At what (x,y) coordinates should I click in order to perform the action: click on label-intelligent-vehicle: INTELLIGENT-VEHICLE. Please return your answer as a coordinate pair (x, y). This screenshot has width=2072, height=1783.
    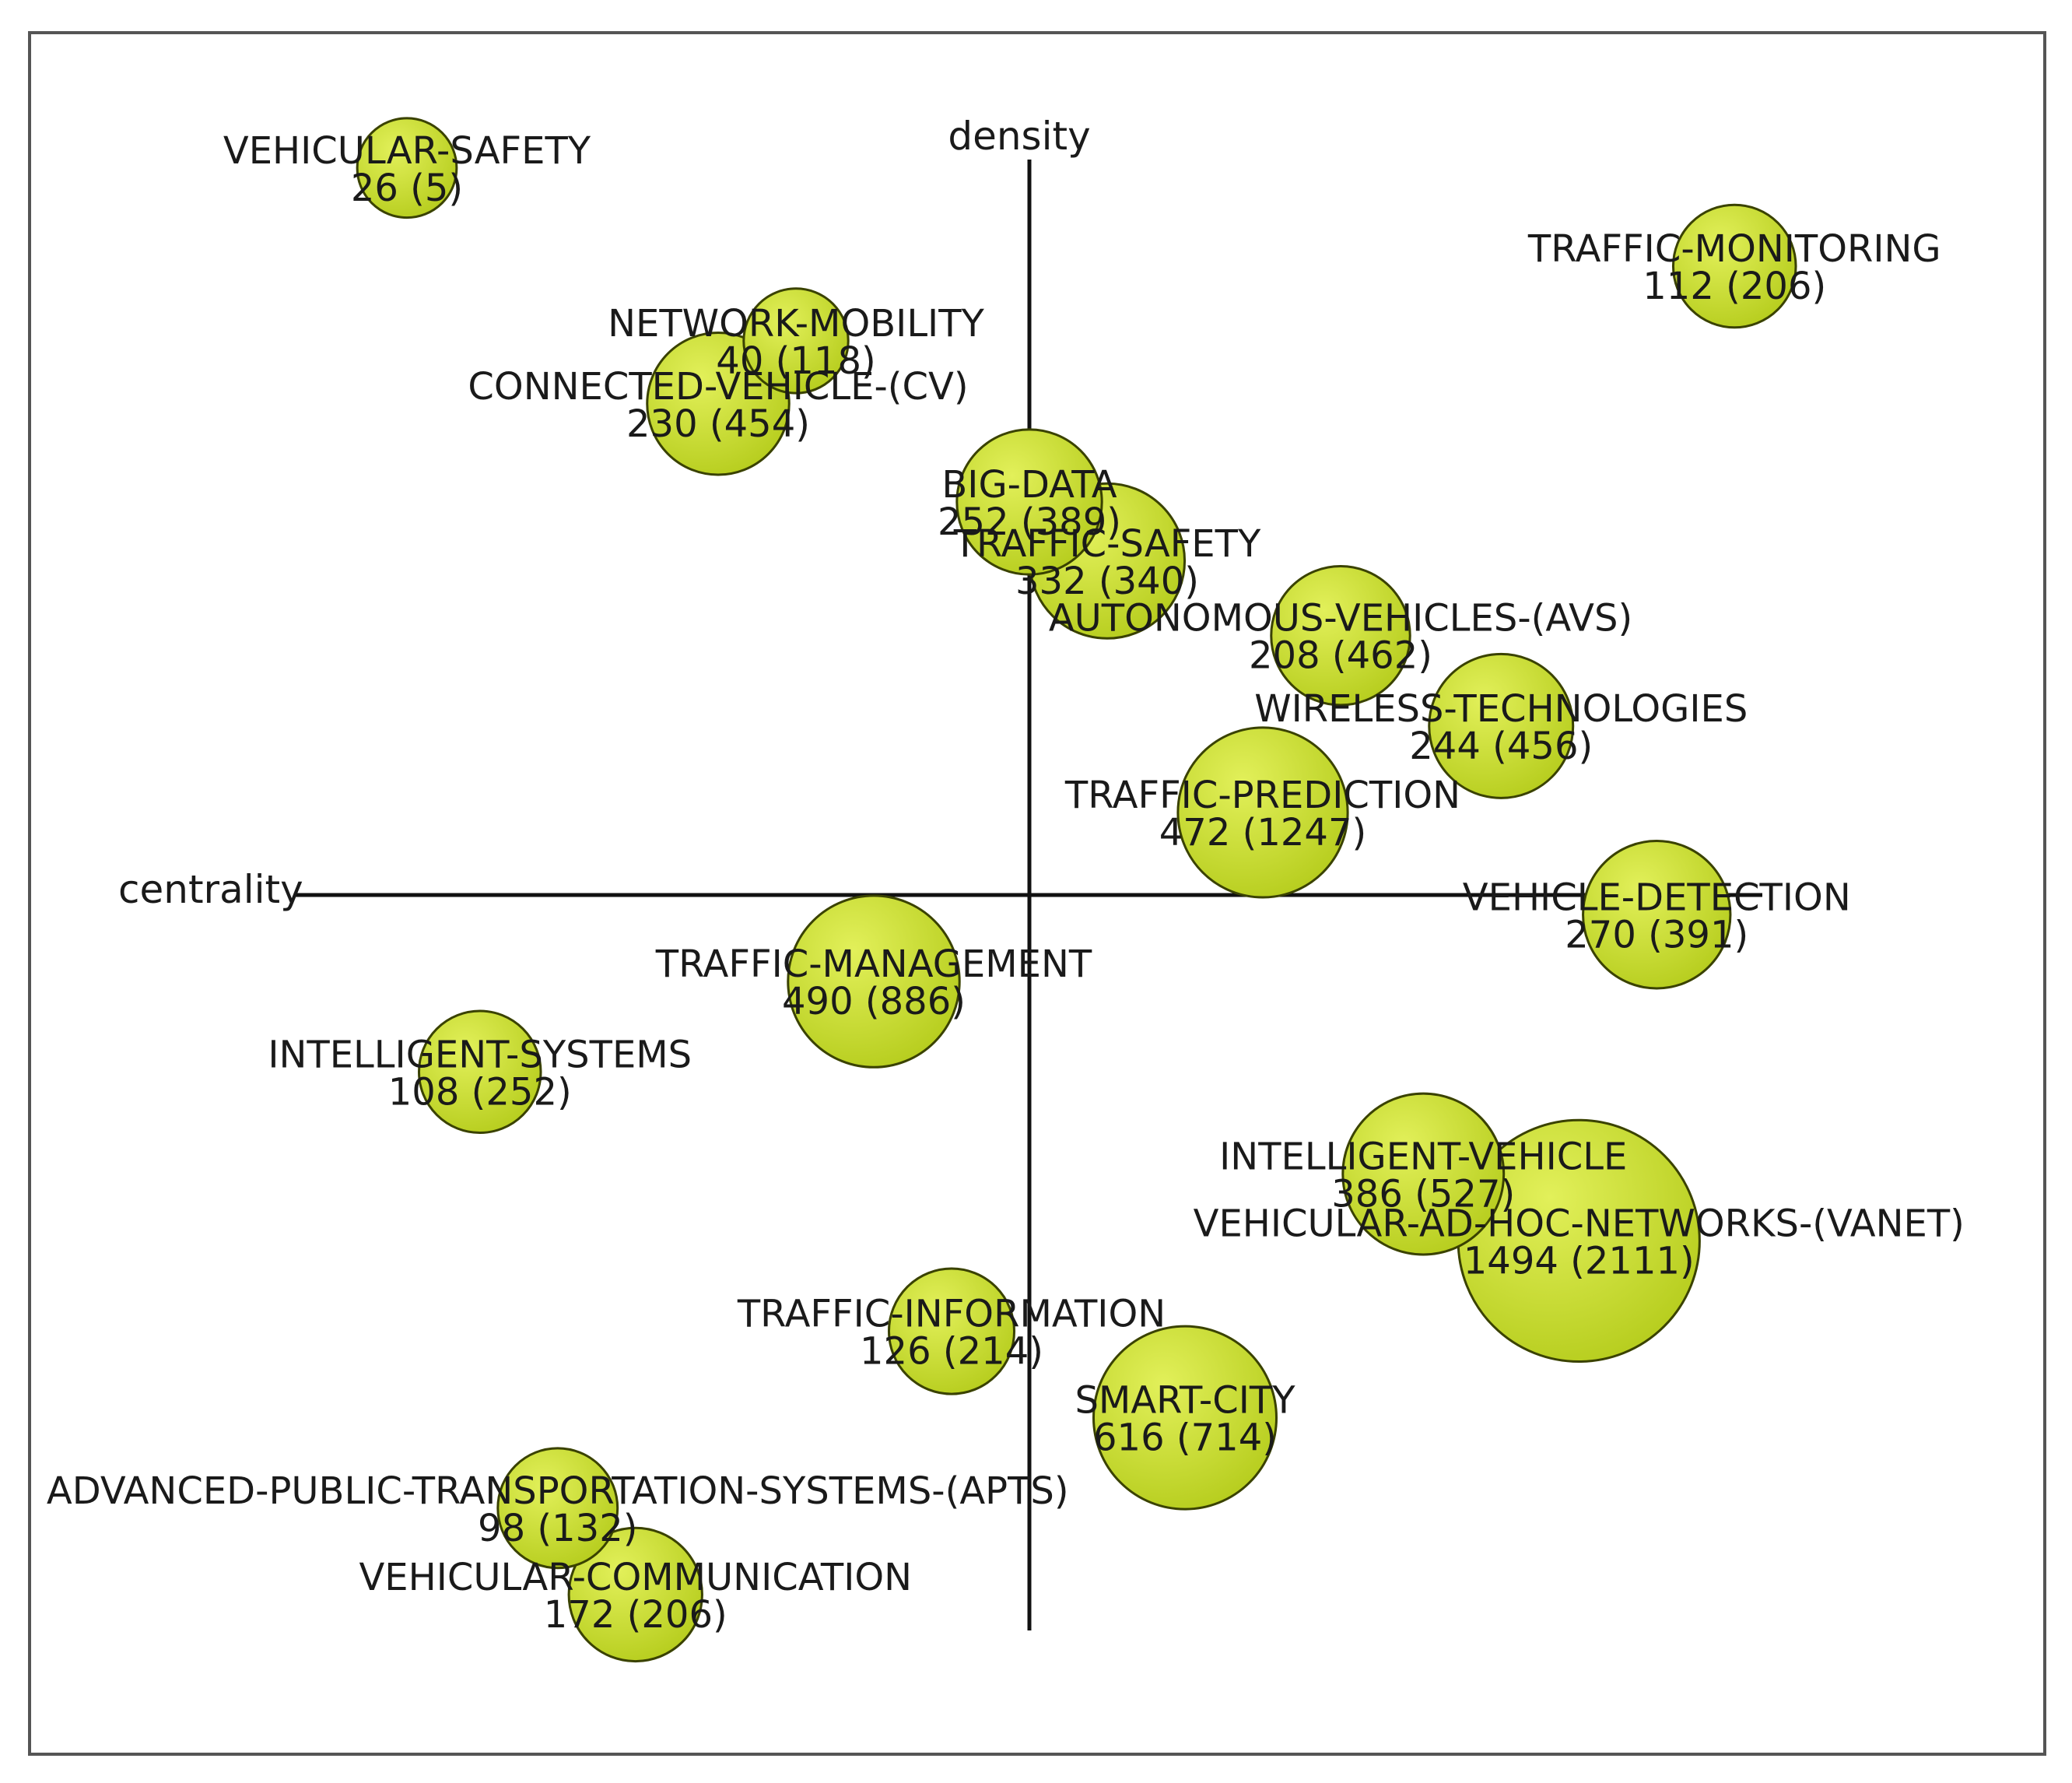
    Looking at the image, I should click on (1423, 1157).